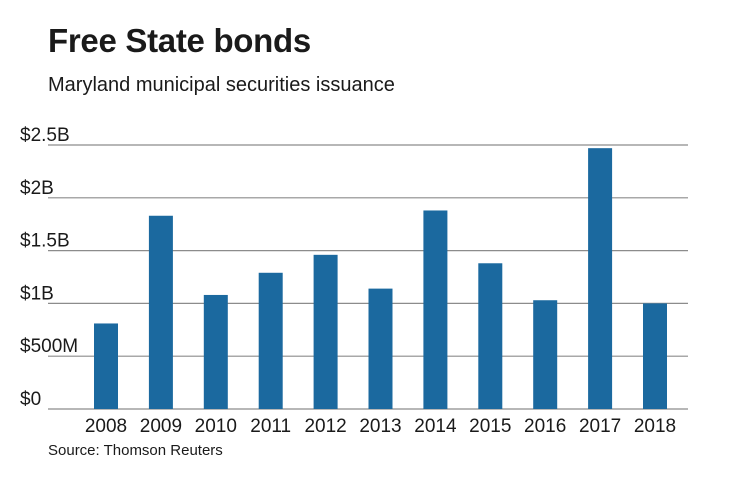 This screenshot has width=740, height=482. I want to click on x-tick-label: 2017, so click(600, 426).